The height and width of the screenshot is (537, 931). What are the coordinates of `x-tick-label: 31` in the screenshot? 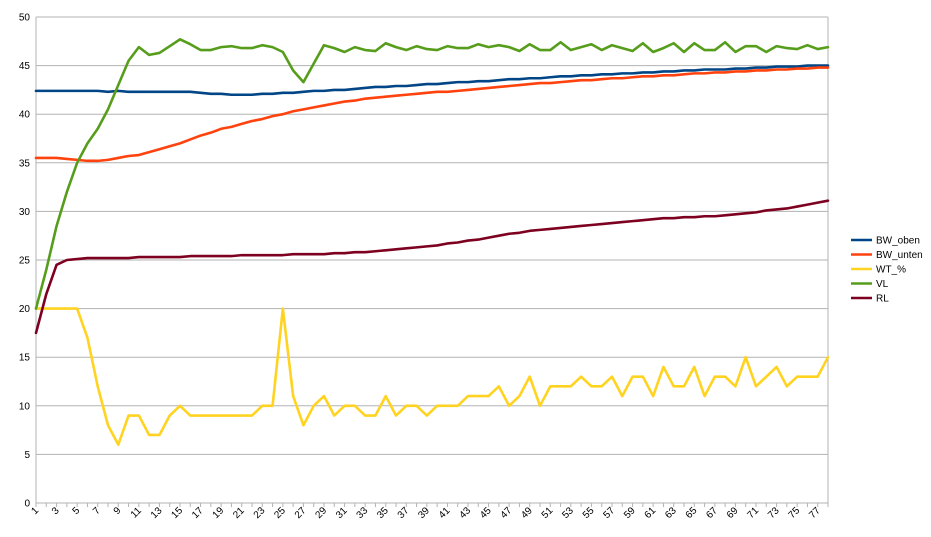 It's located at (342, 513).